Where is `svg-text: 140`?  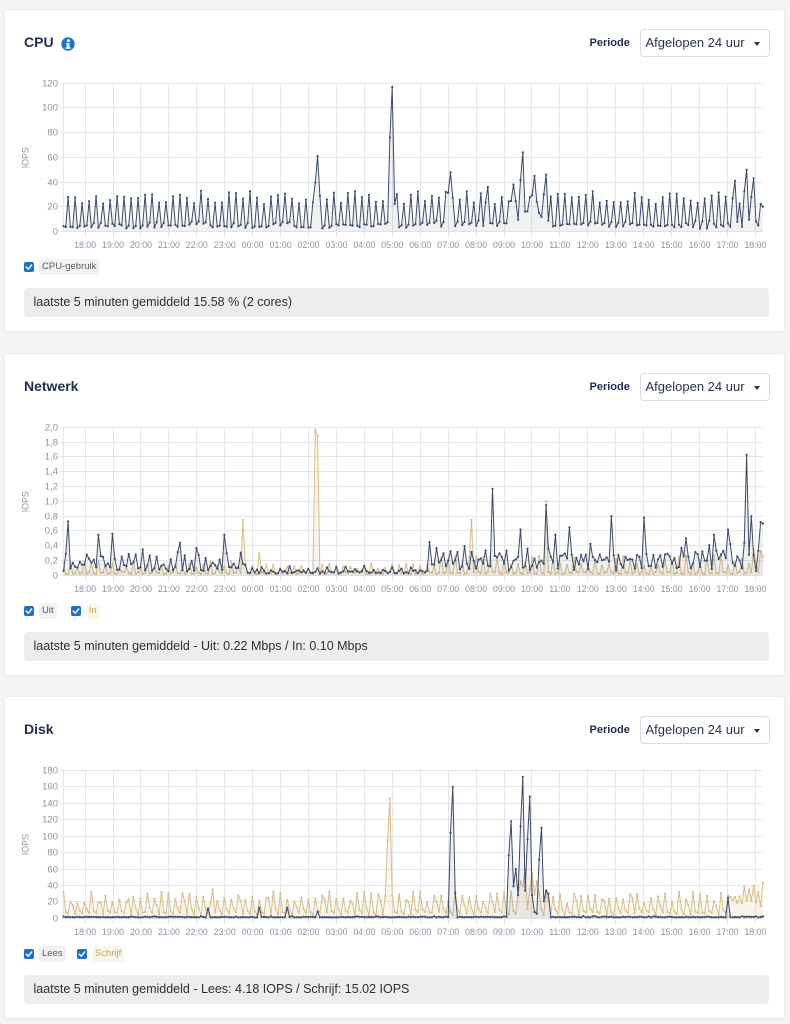 svg-text: 140 is located at coordinates (50, 804).